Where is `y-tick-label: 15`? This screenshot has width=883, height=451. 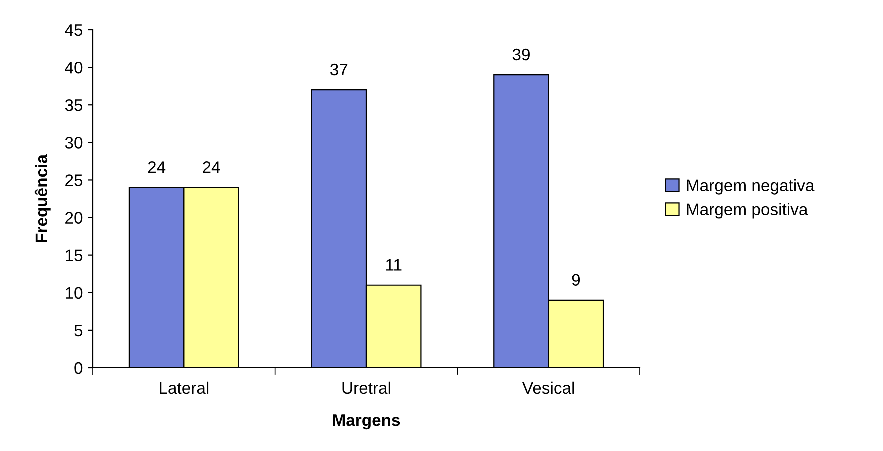 y-tick-label: 15 is located at coordinates (74, 256).